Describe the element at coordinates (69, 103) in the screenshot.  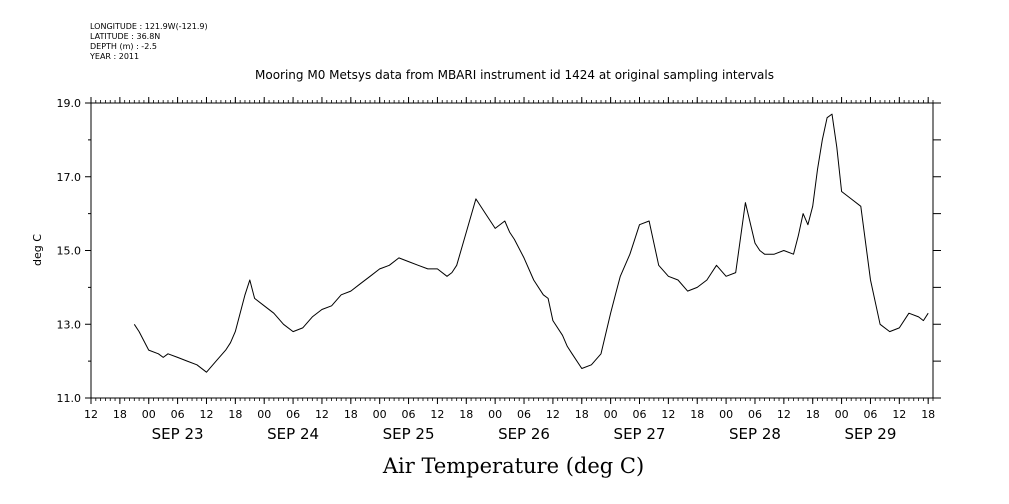
I see `y-tick-label: 19.0` at that location.